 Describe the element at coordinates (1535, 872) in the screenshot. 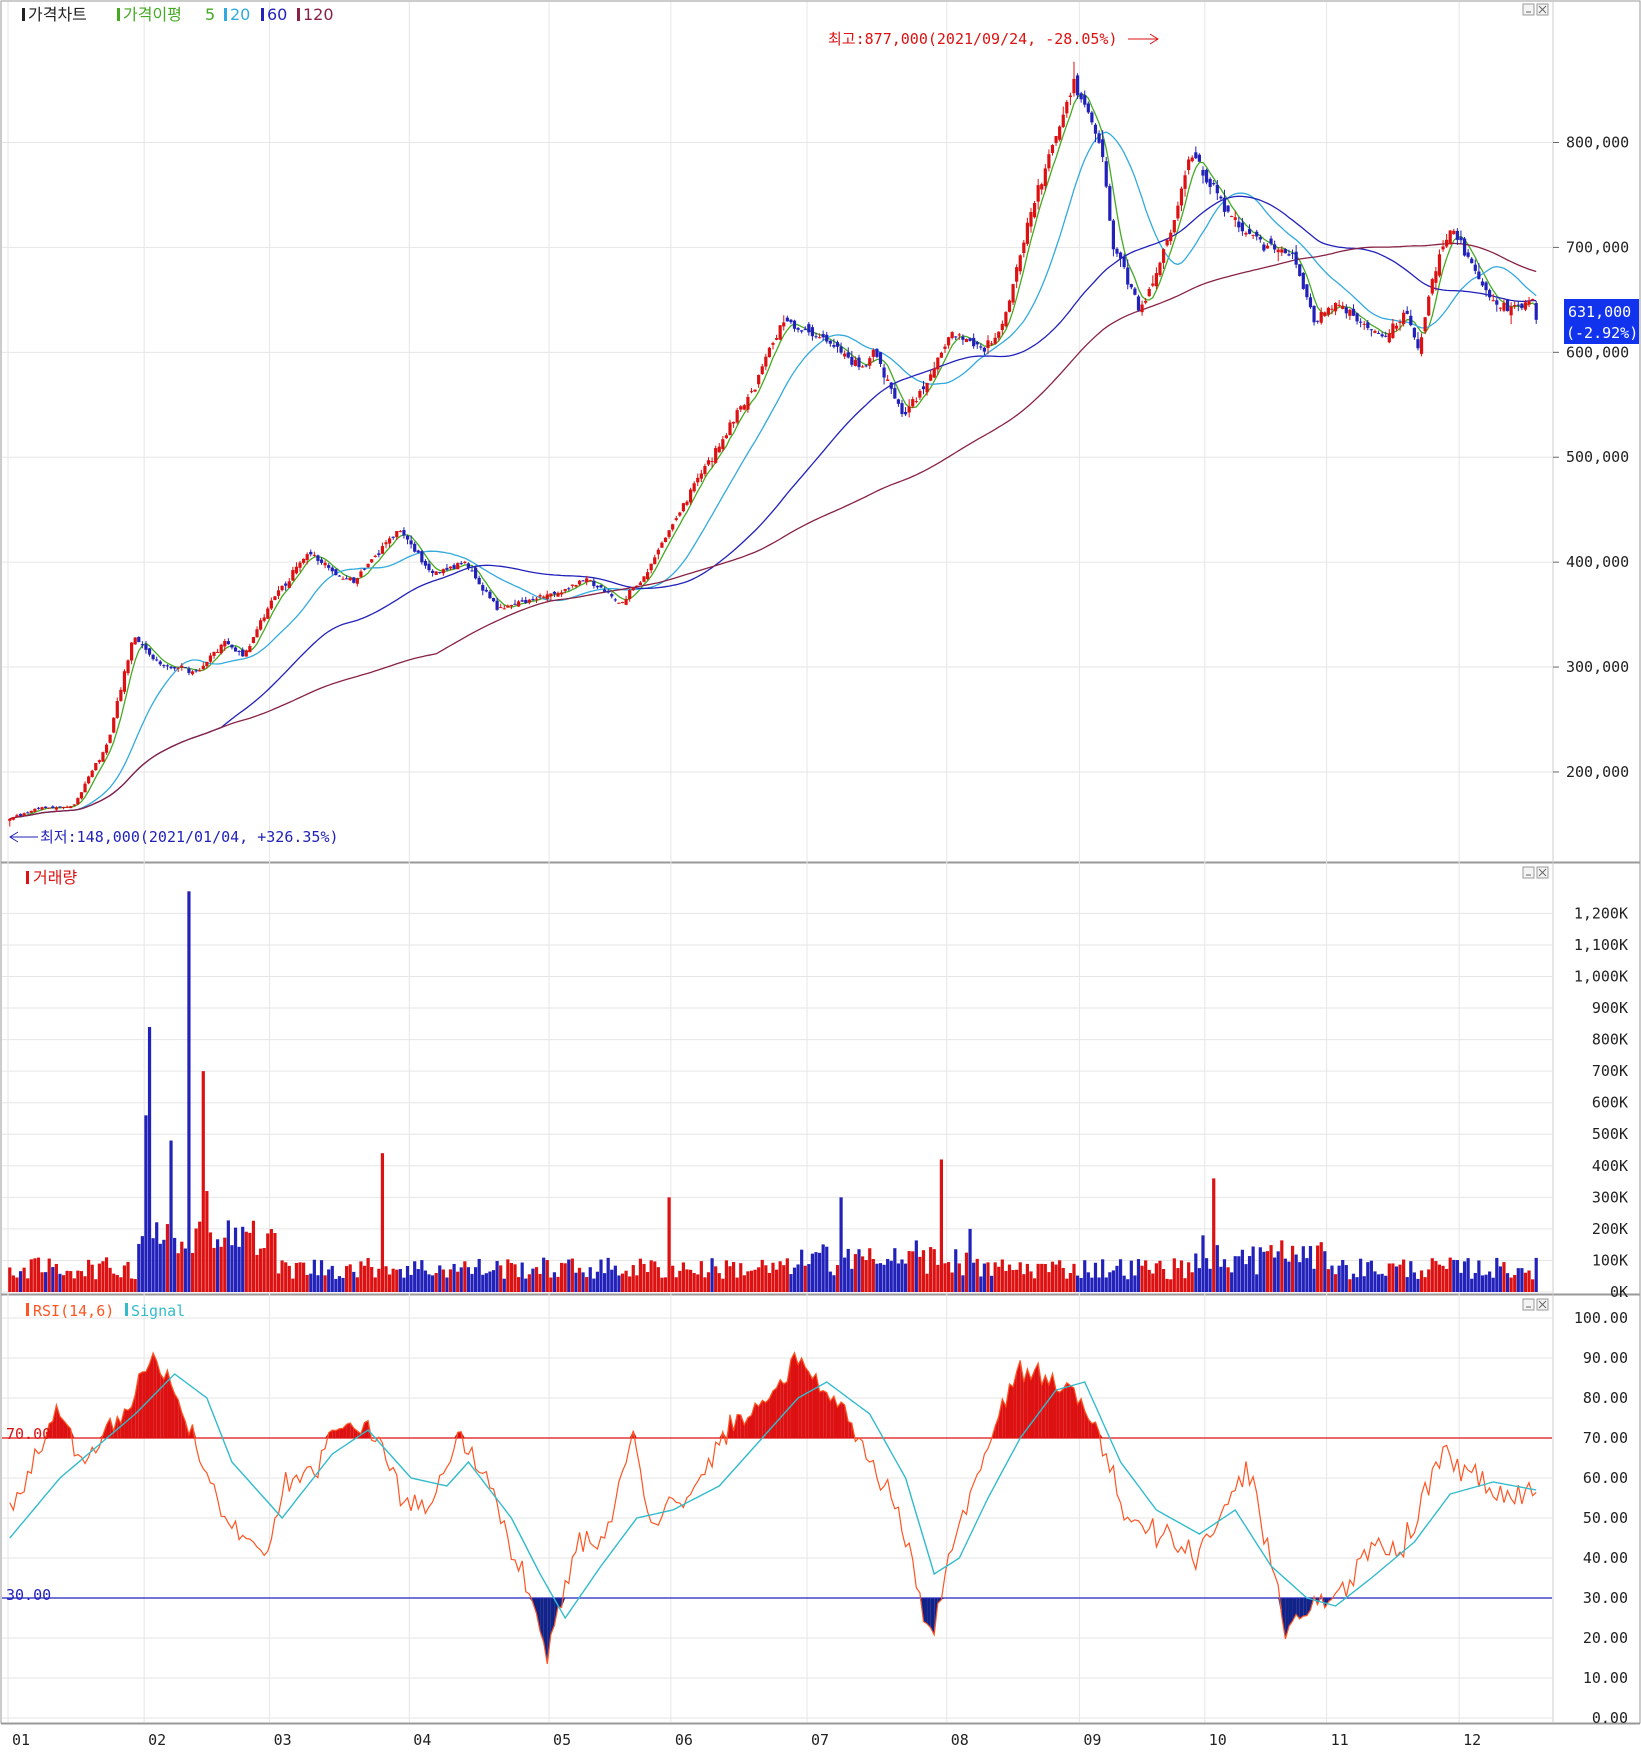

I see `volume-pane-controls` at that location.